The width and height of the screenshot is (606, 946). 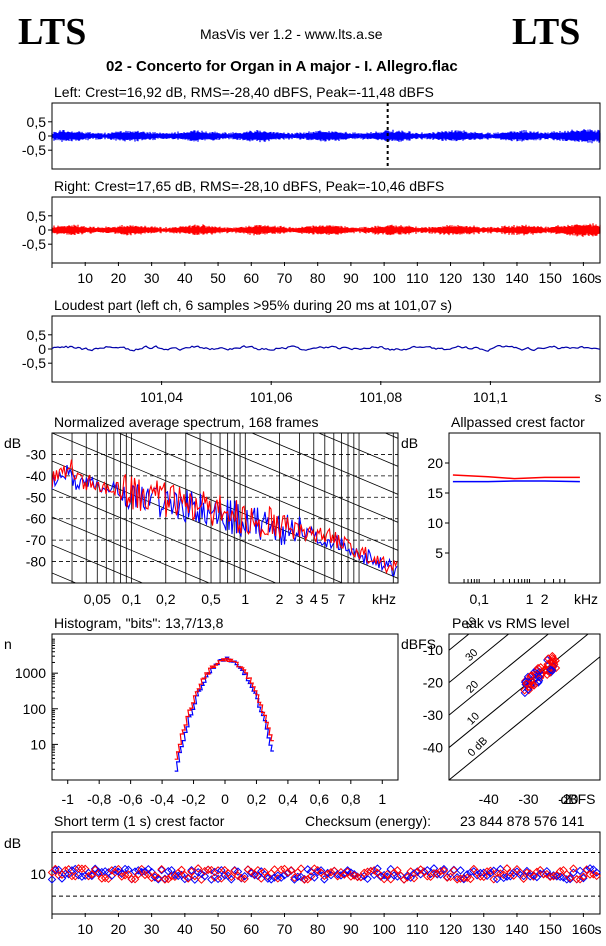 I want to click on x-tick-label: 2, so click(x=545, y=599).